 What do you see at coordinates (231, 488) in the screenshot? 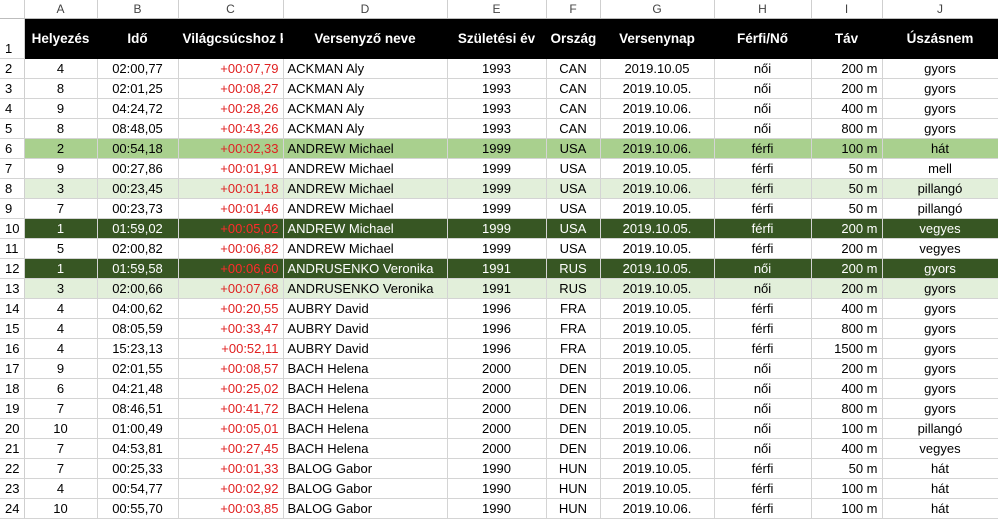
I see `cell-world-record-delta: +00:02,92` at bounding box center [231, 488].